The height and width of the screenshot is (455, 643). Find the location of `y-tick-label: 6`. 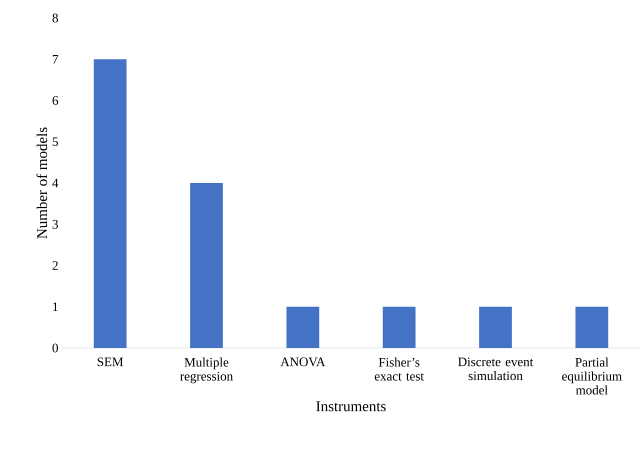

y-tick-label: 6 is located at coordinates (55, 100).